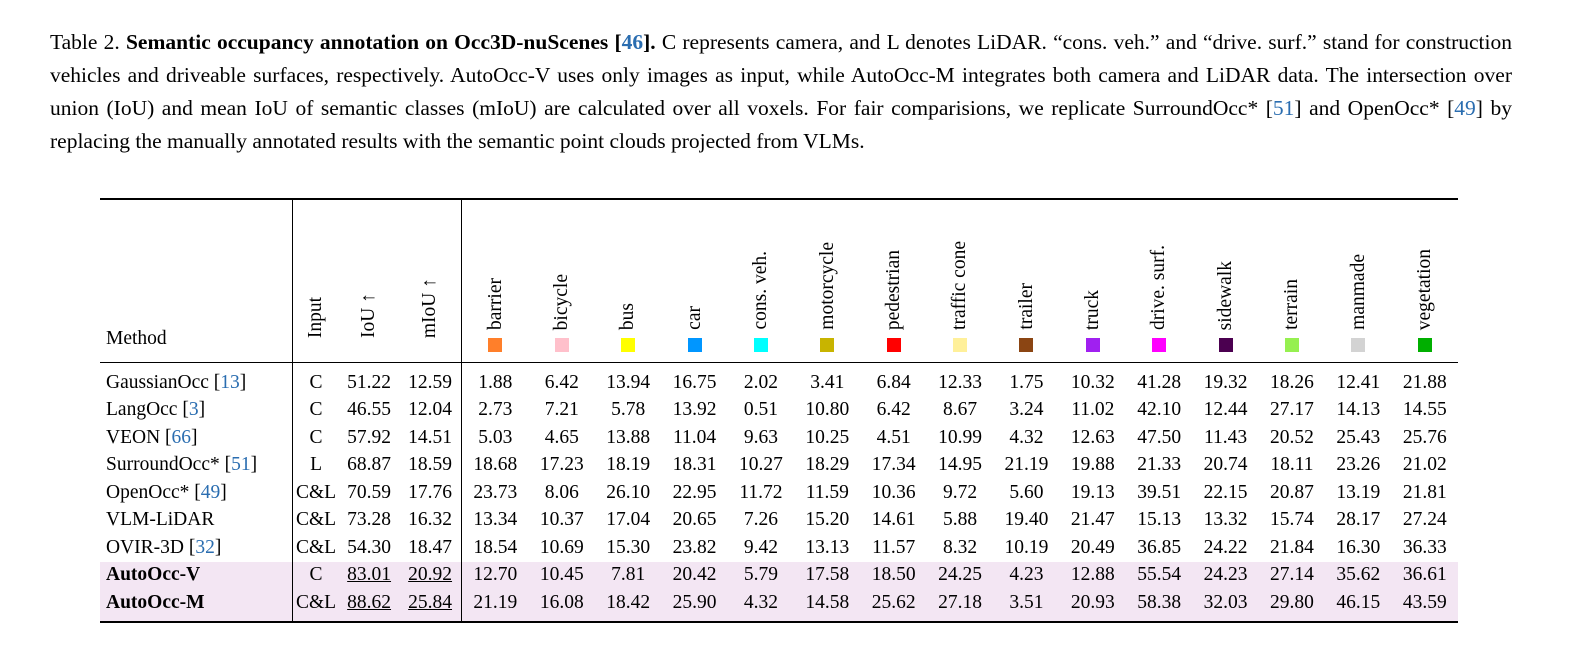  I want to click on class-value-cell: 16.08, so click(562, 605).